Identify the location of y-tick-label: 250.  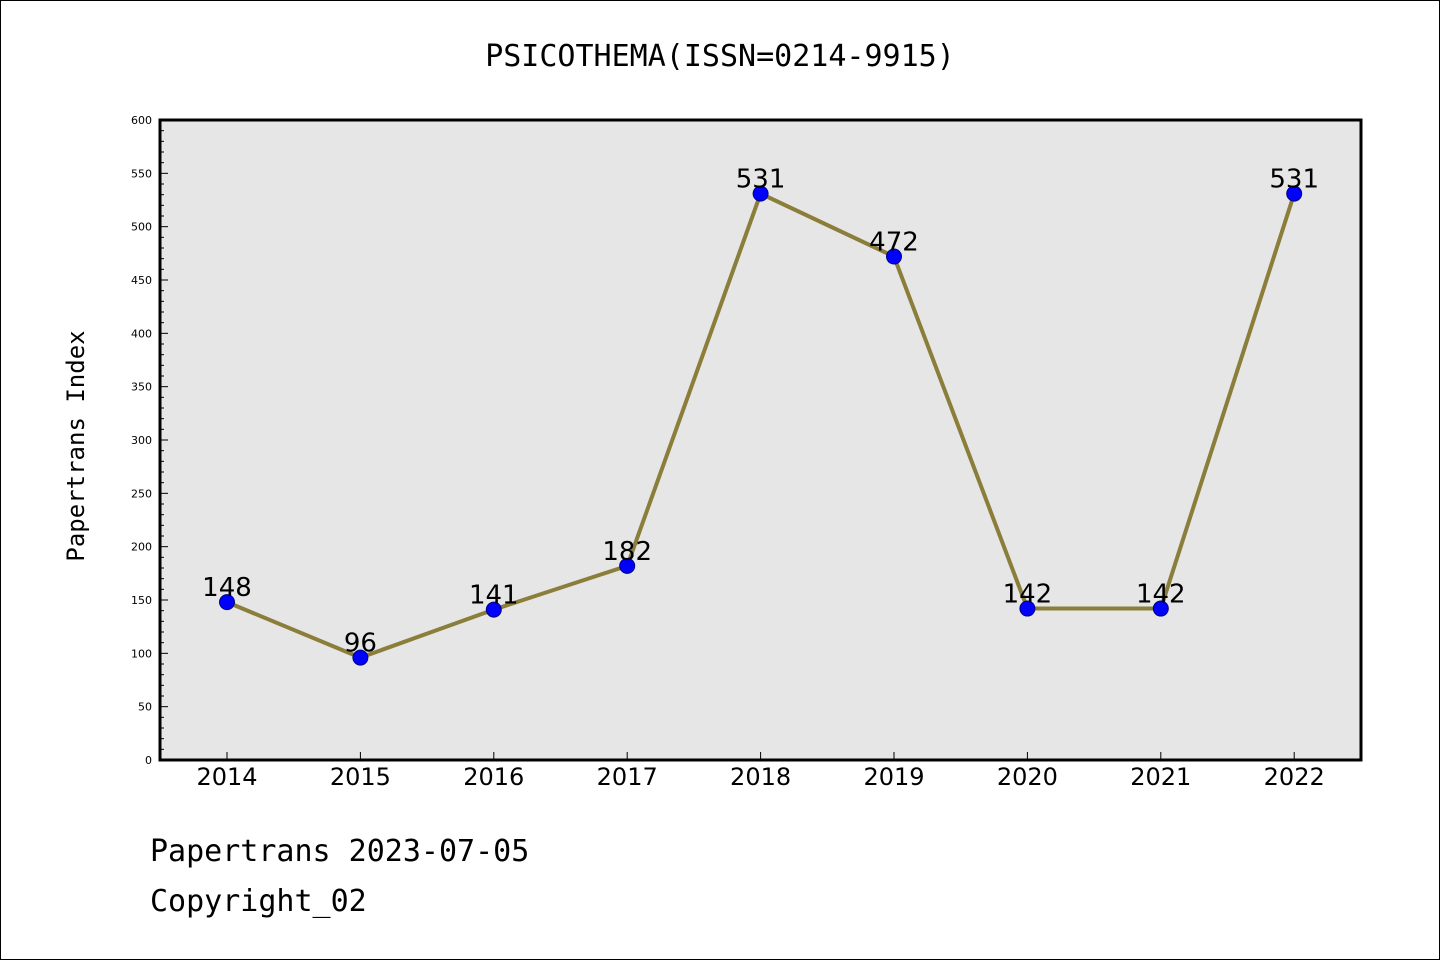
(141, 493).